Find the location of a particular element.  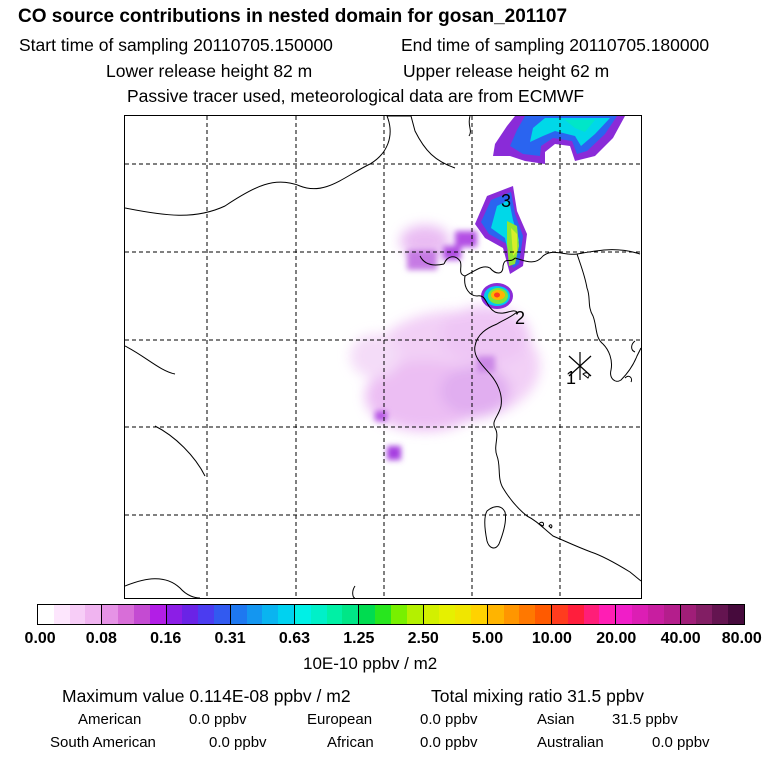

colorbar-tick-label: 5.00 is located at coordinates (487, 638).